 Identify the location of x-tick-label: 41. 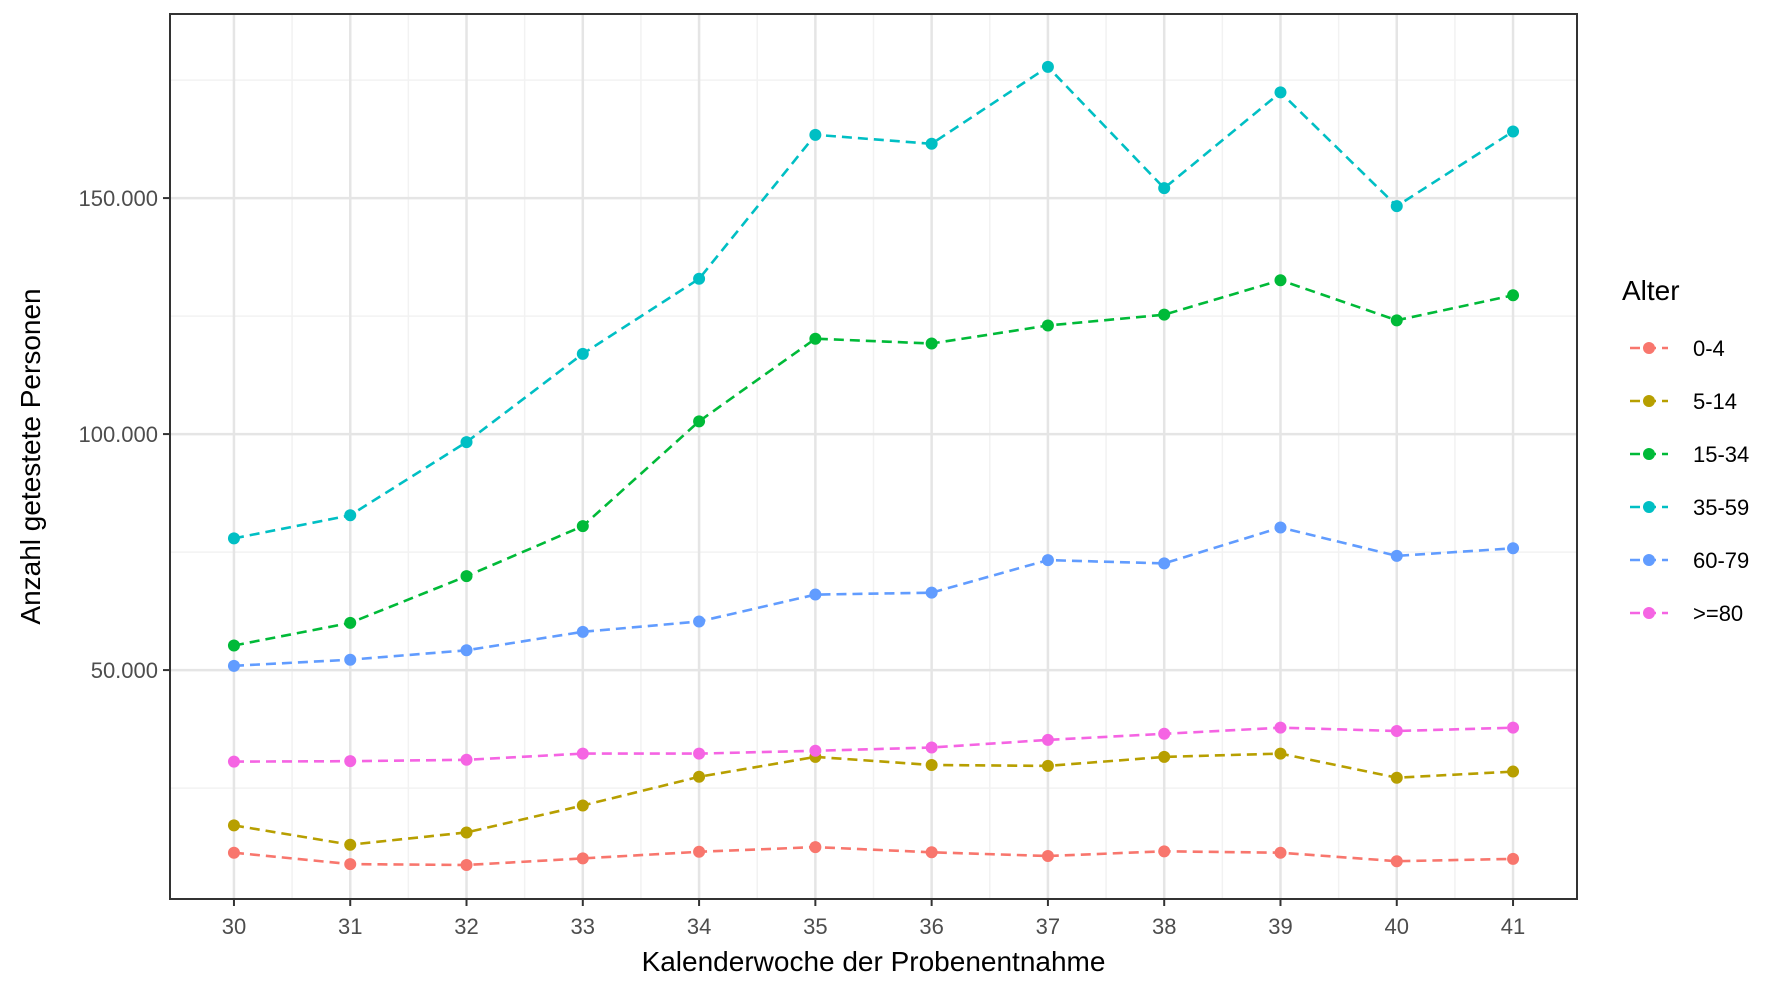
(1513, 926).